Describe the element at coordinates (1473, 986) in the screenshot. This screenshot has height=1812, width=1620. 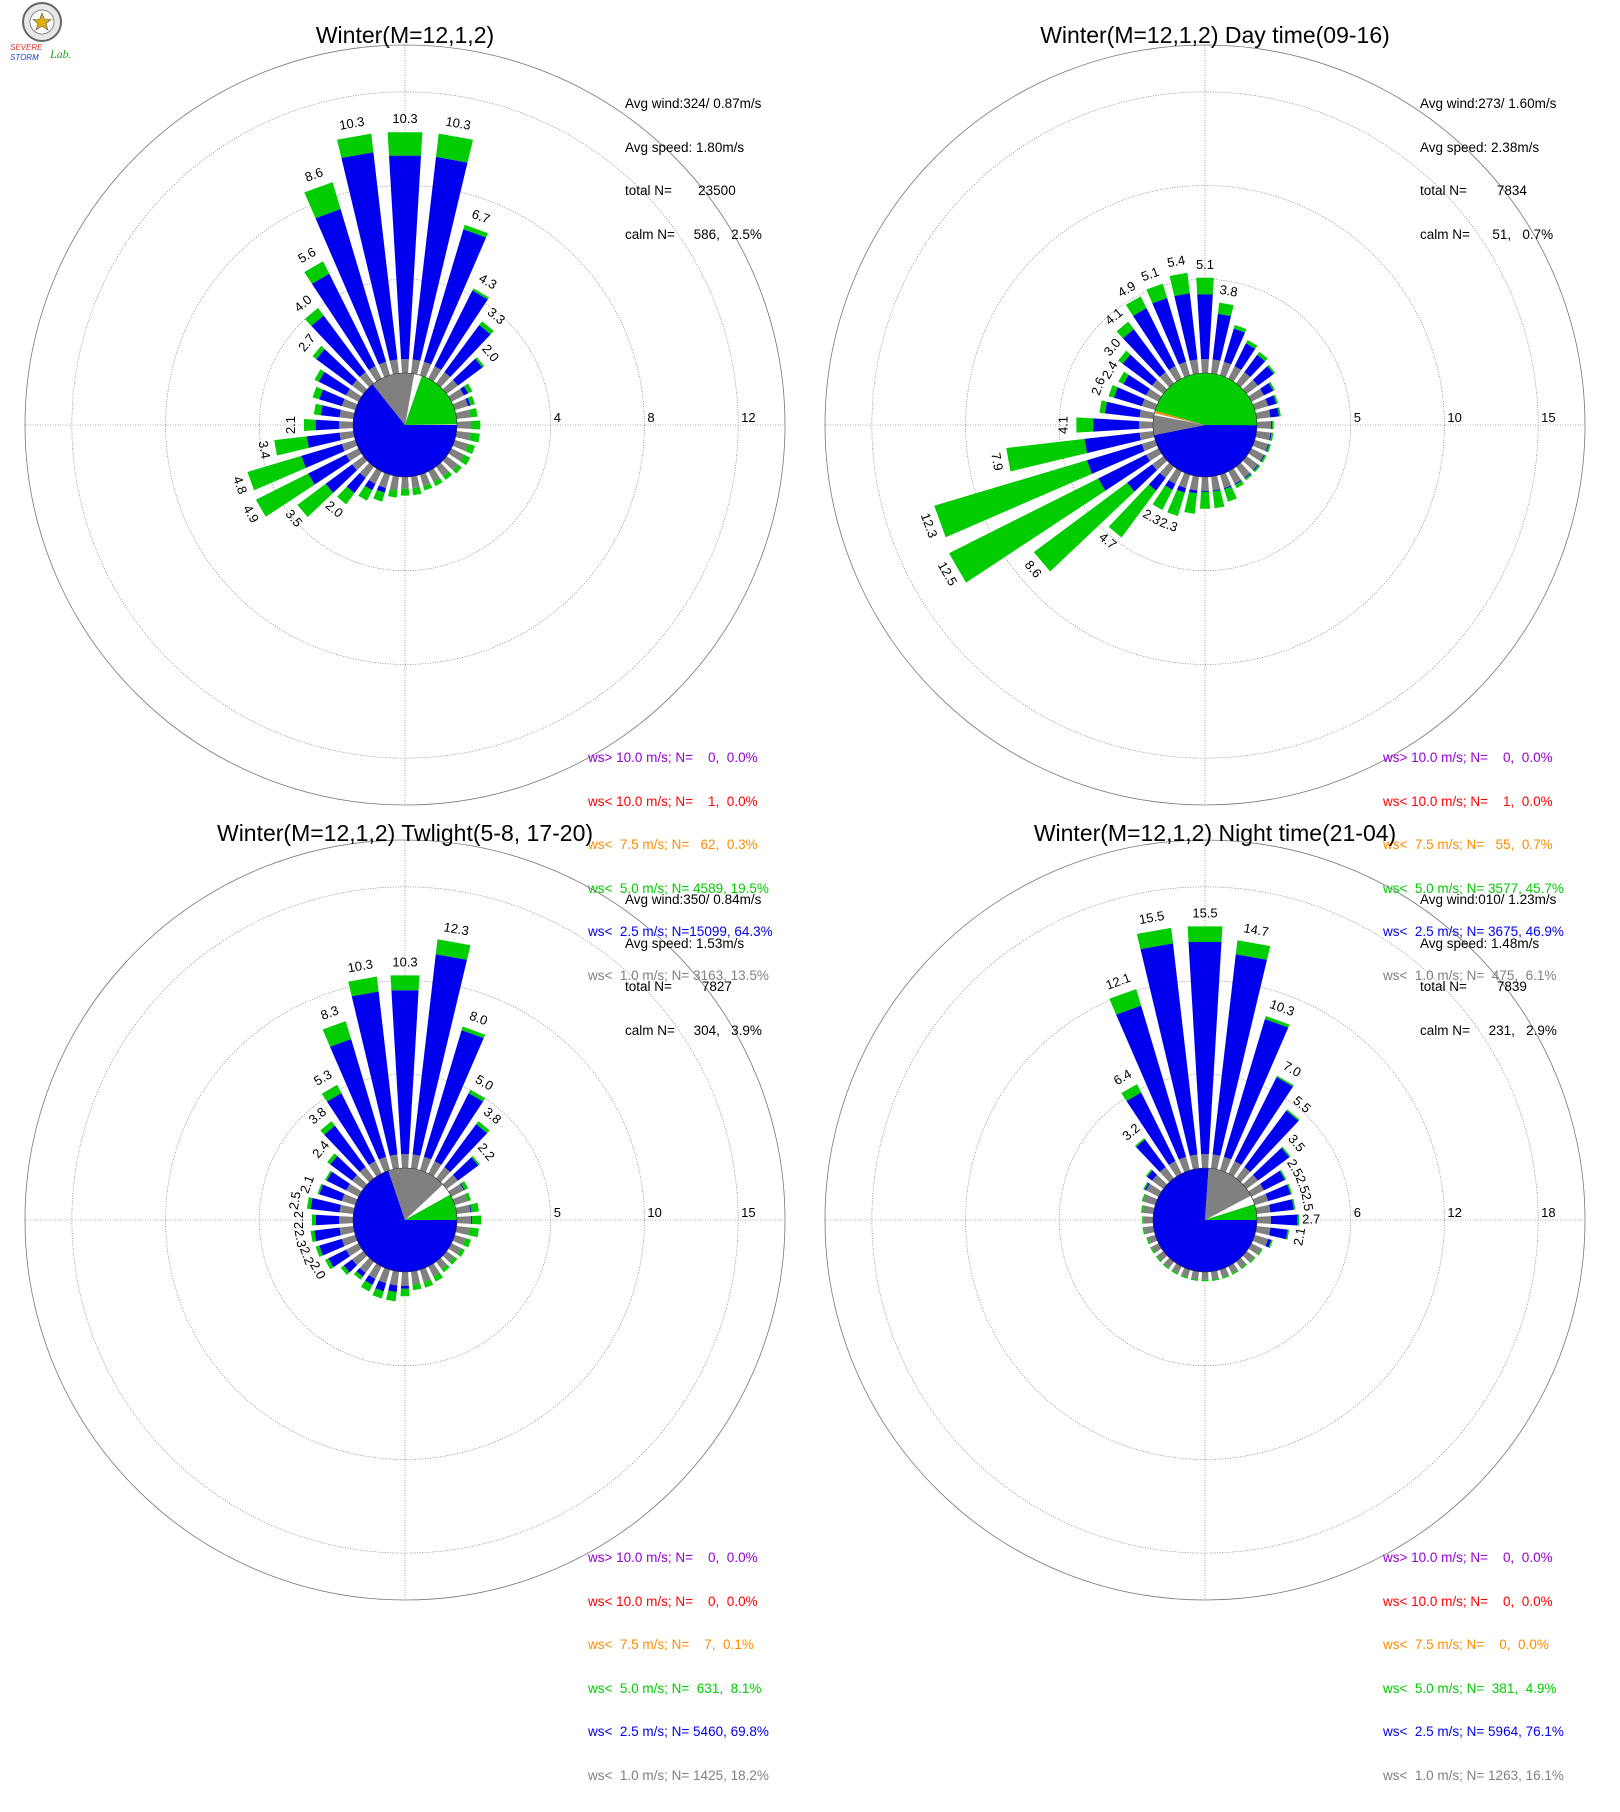
I see `total-n-text: total N= 7839` at that location.